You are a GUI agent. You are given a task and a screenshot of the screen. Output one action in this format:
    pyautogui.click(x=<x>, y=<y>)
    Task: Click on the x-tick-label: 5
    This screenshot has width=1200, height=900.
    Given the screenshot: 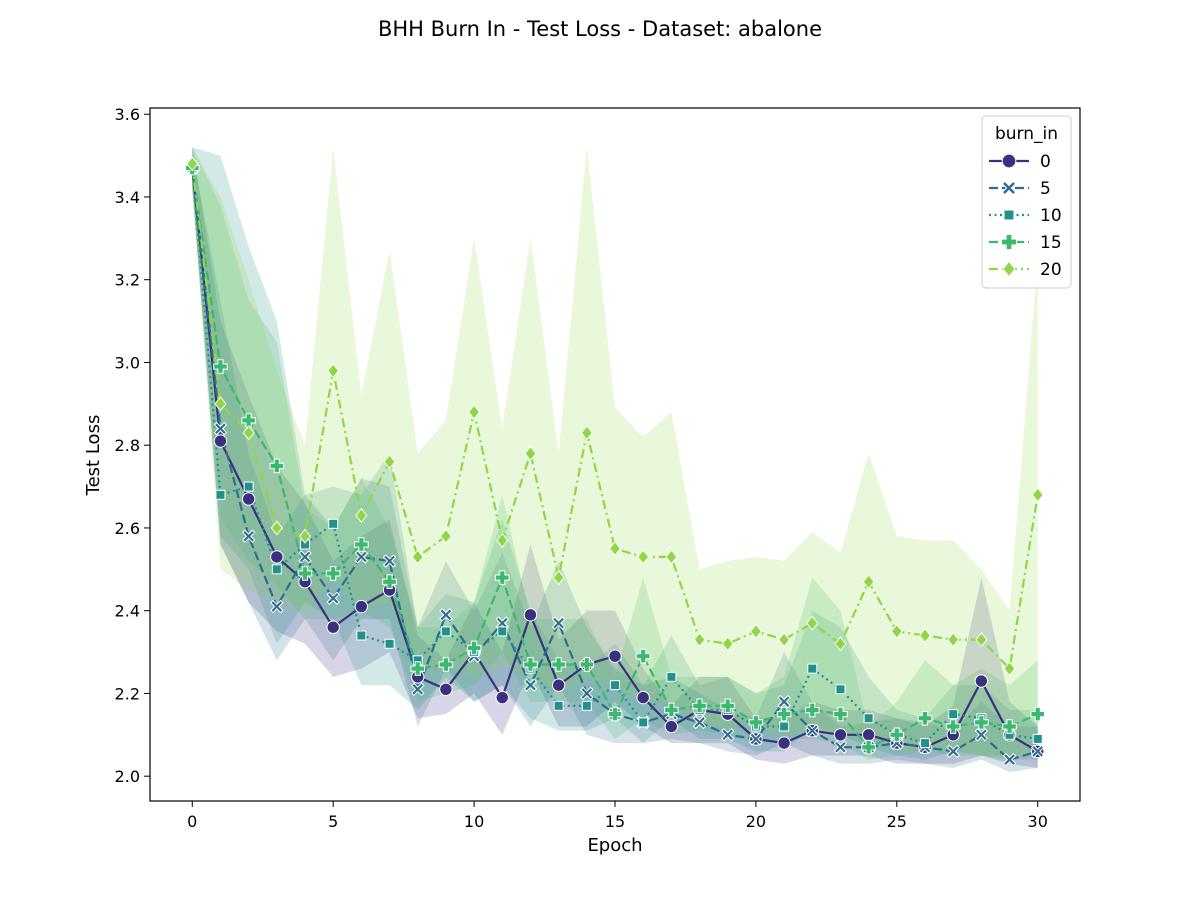 What is the action you would take?
    pyautogui.click(x=333, y=821)
    